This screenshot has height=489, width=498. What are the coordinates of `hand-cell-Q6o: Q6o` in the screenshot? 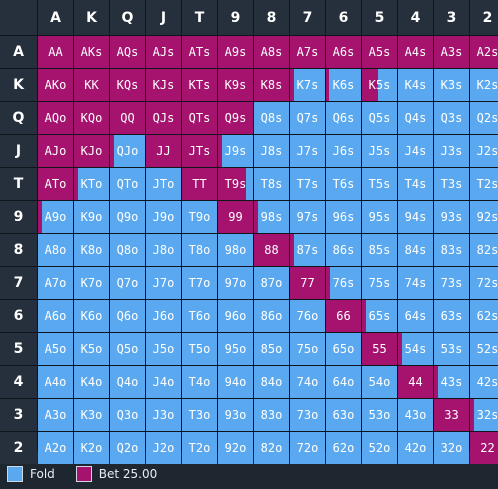 It's located at (127, 316).